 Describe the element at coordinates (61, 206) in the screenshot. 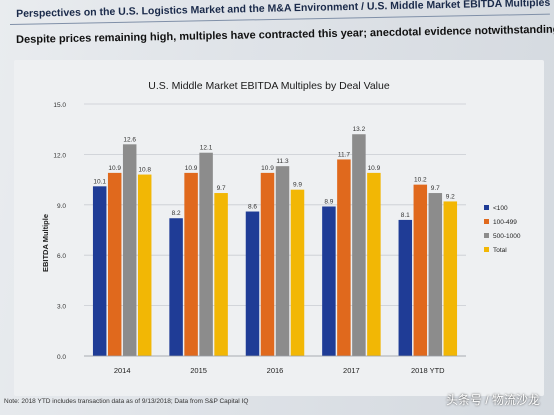

I see `y-tick-label: 9.0` at that location.